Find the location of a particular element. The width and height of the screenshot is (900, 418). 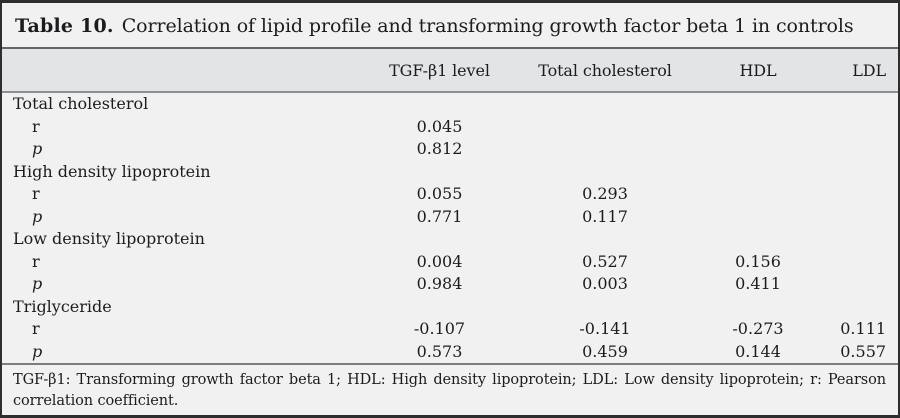

col-header-total-cholesterol: Total cholesterol is located at coordinates (605, 70).